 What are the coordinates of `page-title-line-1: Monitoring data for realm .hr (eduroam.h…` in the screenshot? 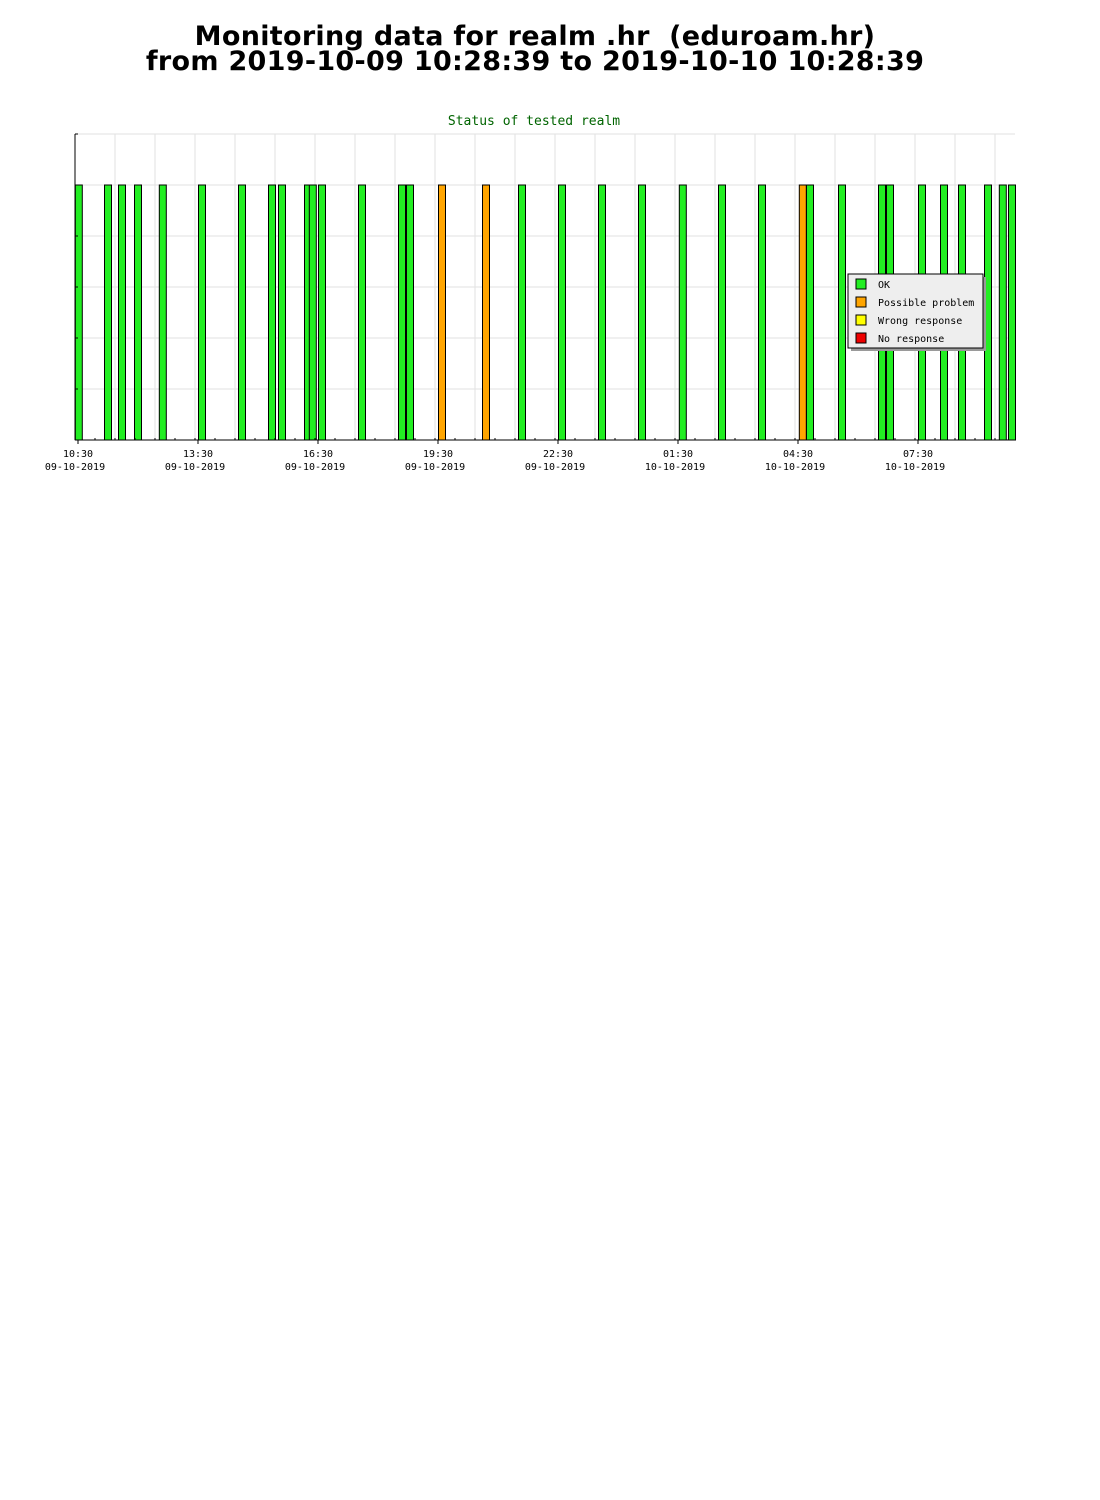 It's located at (535, 36).